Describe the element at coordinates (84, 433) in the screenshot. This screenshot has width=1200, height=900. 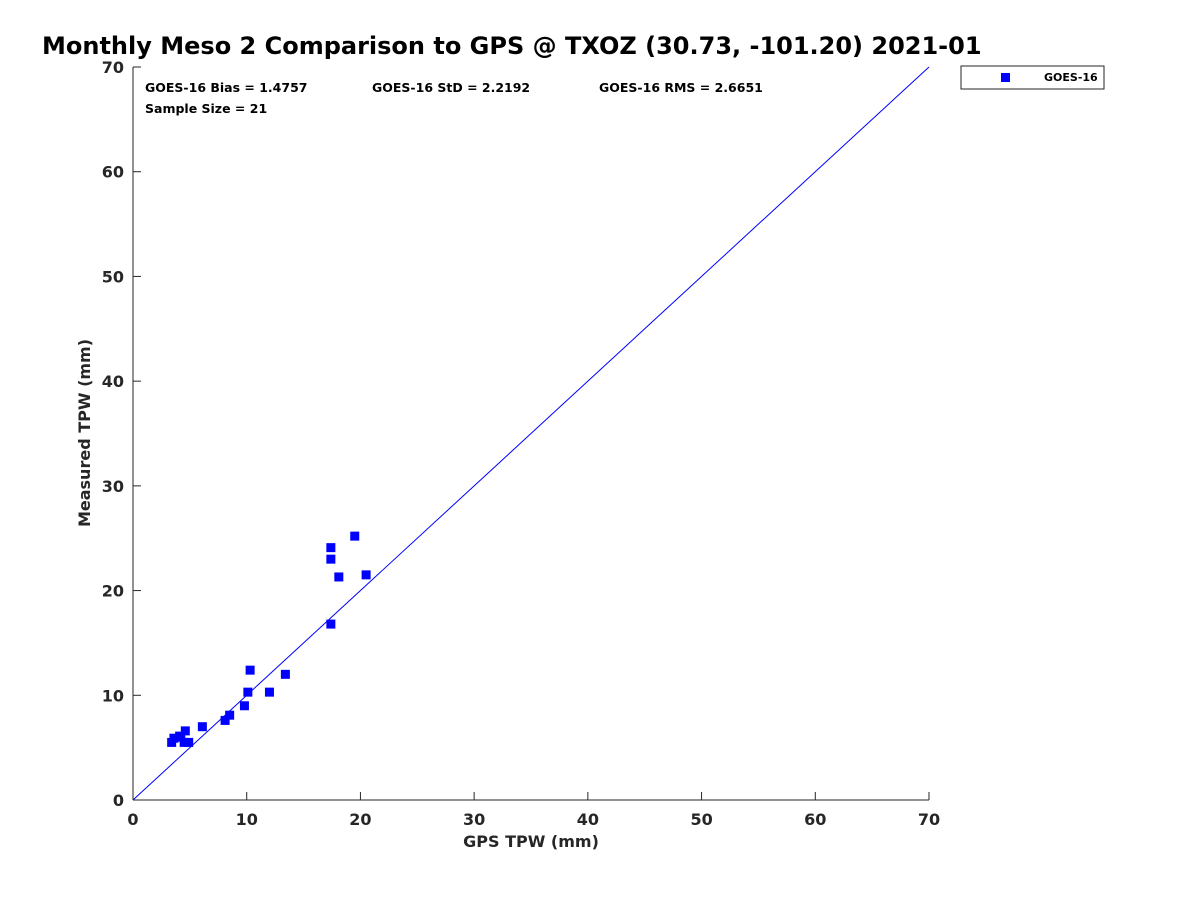
I see `y-axis-label: Measured TPW (mm)` at that location.